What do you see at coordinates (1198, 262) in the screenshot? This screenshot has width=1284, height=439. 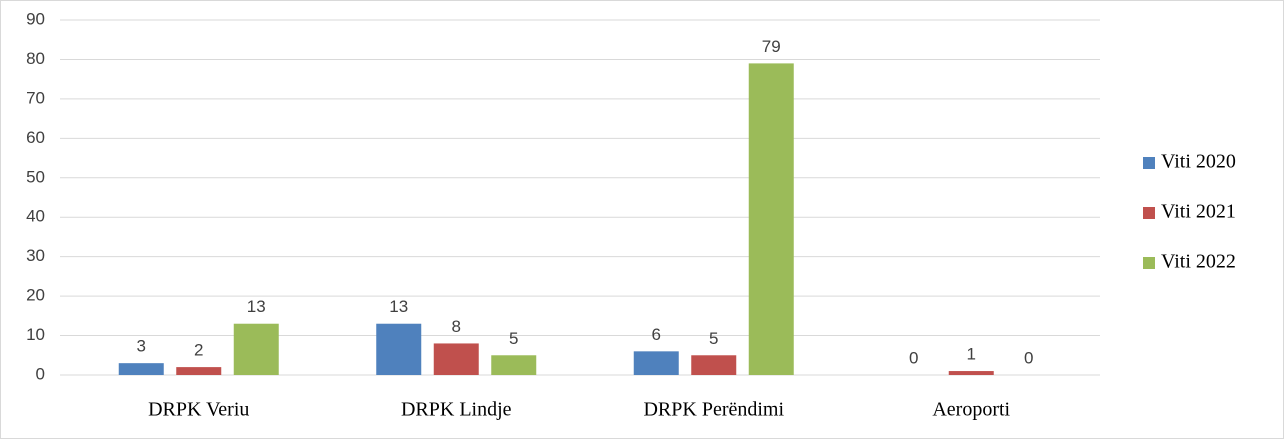 I see `legend-label: Viti 2022` at bounding box center [1198, 262].